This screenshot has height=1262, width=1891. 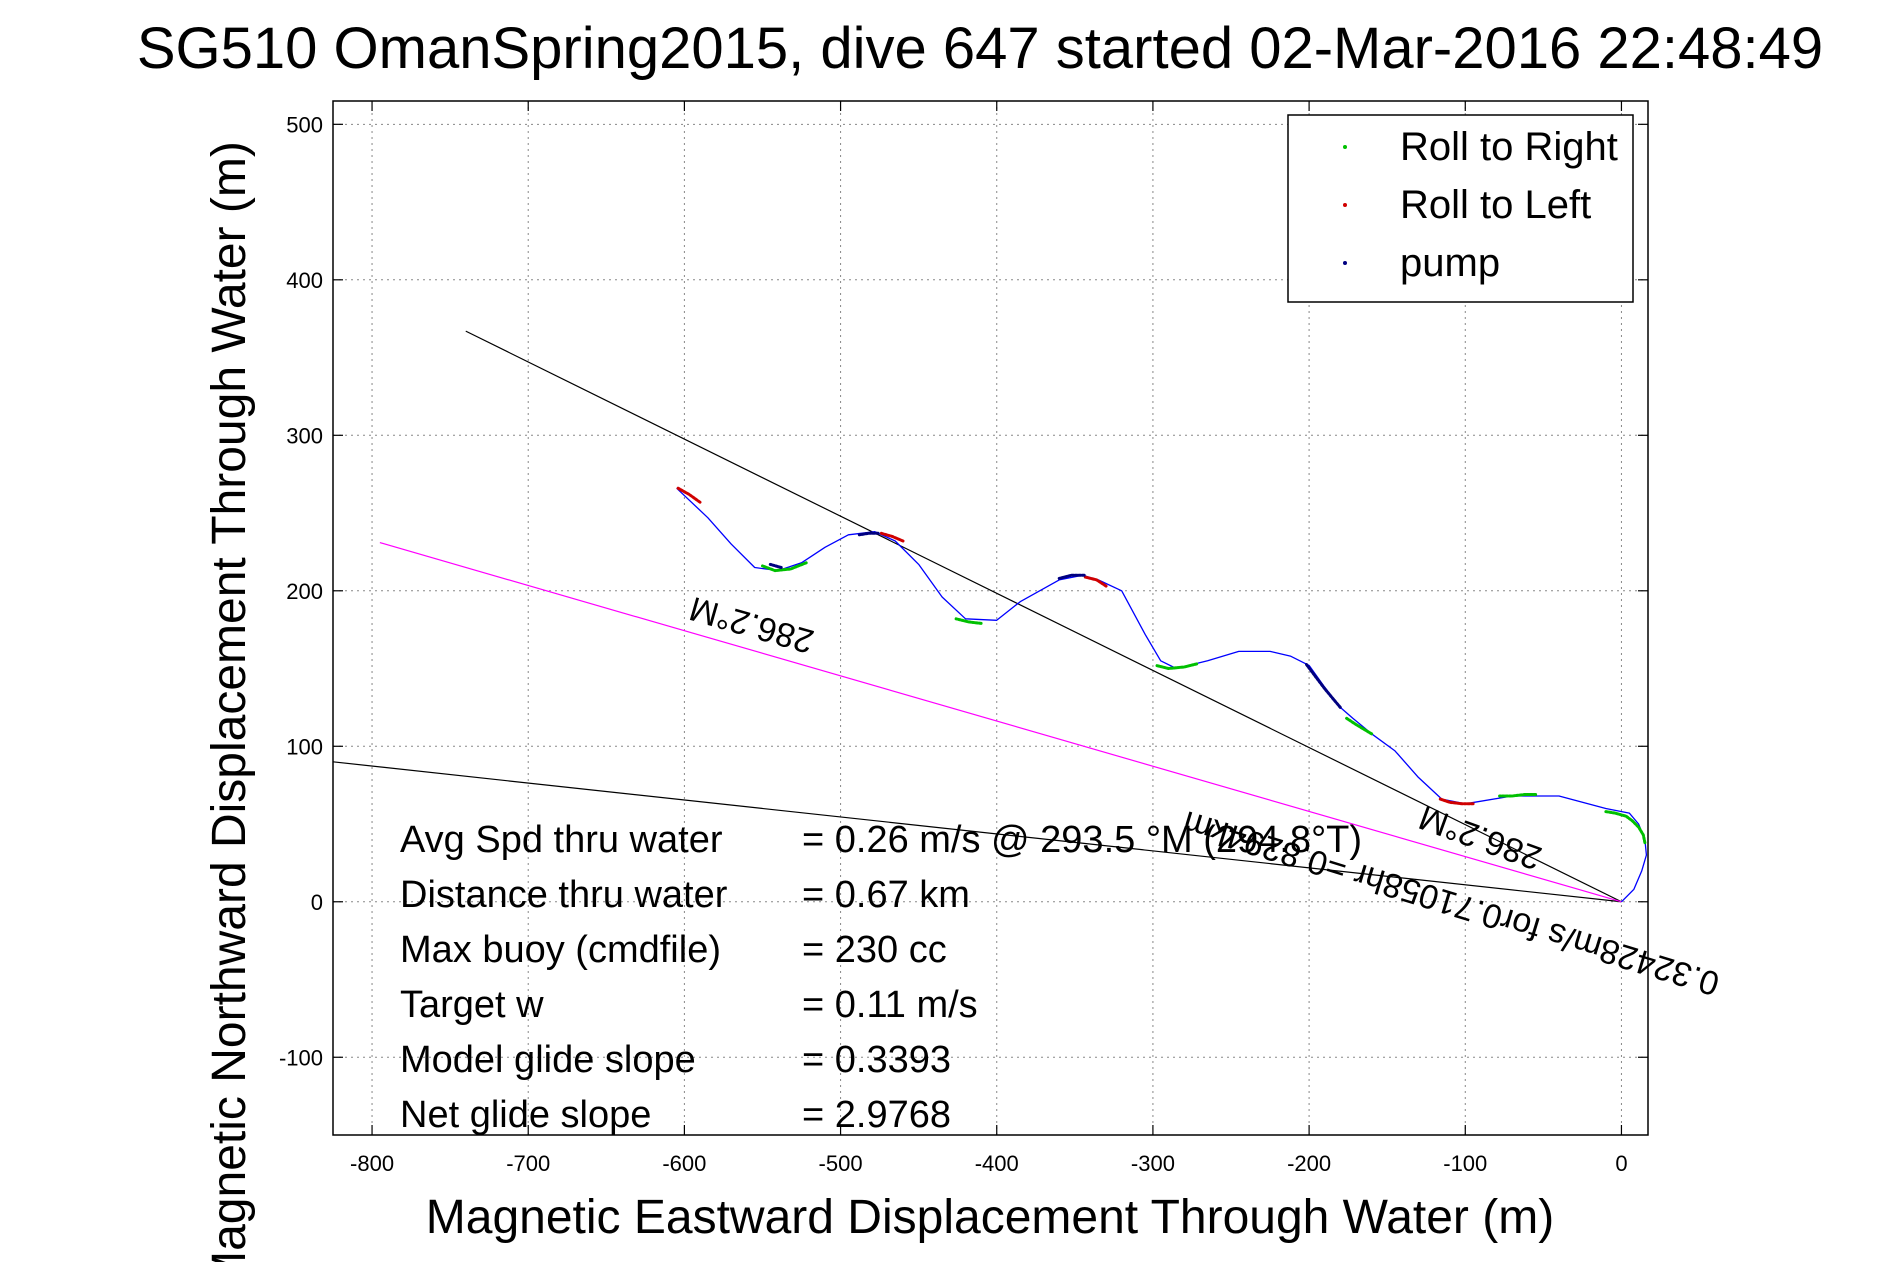 What do you see at coordinates (1509, 147) in the screenshot?
I see `legend-label: Roll to Right` at bounding box center [1509, 147].